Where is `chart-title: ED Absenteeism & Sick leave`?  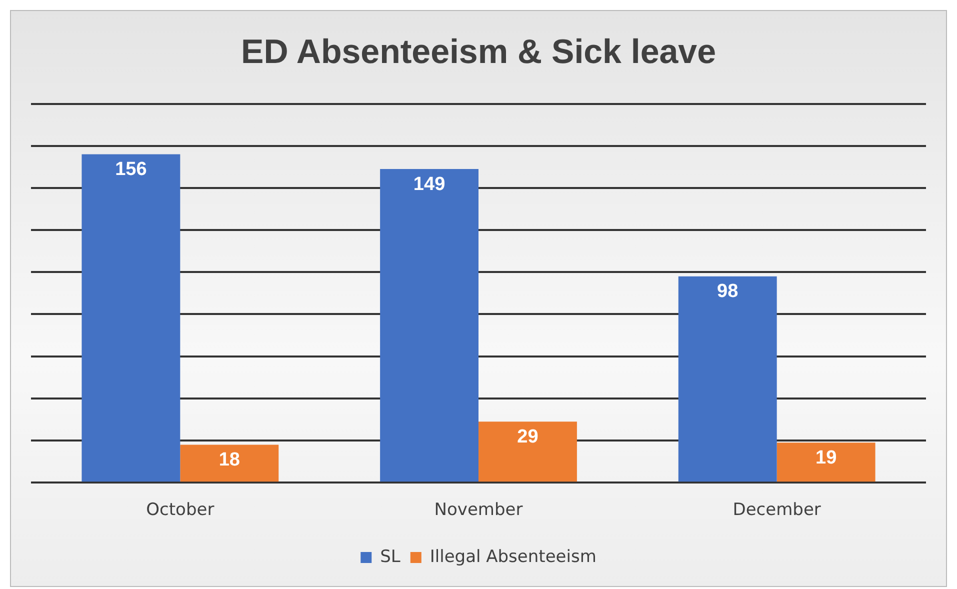
chart-title: ED Absenteeism & Sick leave is located at coordinates (478, 51).